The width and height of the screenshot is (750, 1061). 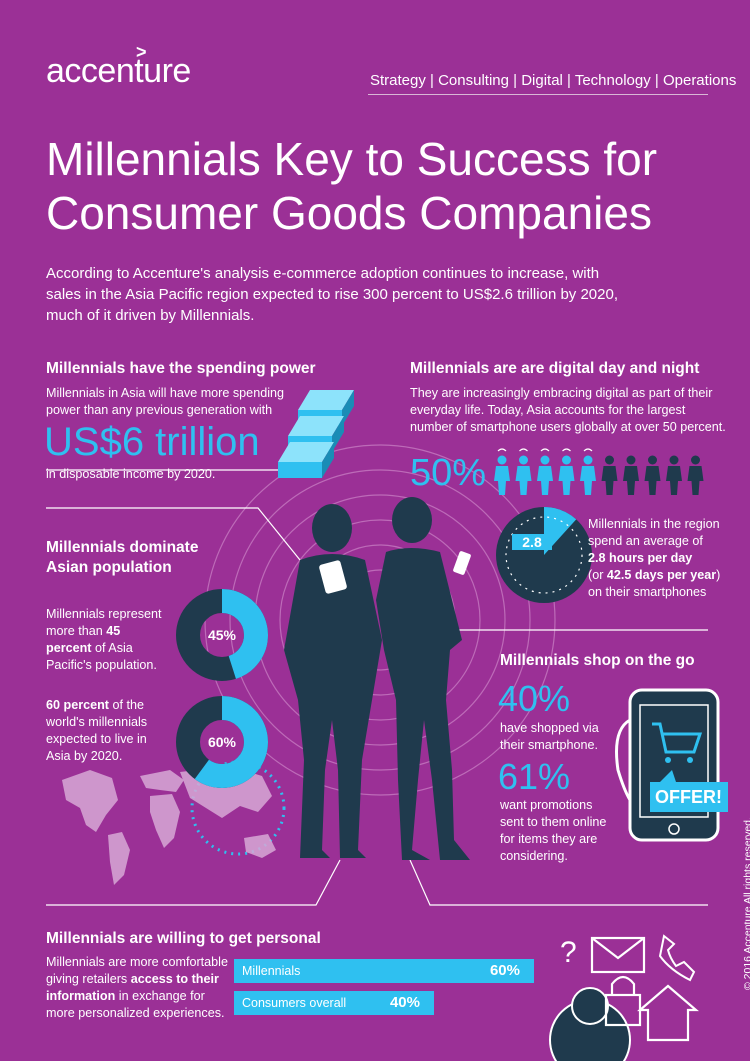 What do you see at coordinates (671, 765) in the screenshot?
I see `smartphone-icon` at bounding box center [671, 765].